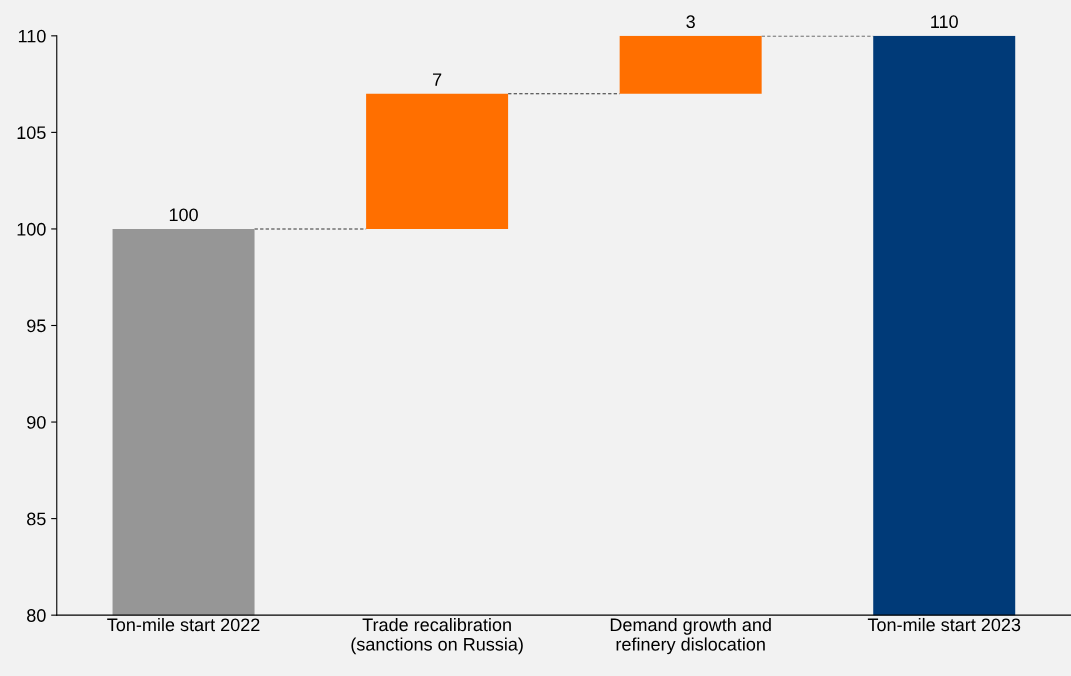  What do you see at coordinates (437, 636) in the screenshot?
I see `x-tick-label: Trade recalibration (sanctions on Russia)` at bounding box center [437, 636].